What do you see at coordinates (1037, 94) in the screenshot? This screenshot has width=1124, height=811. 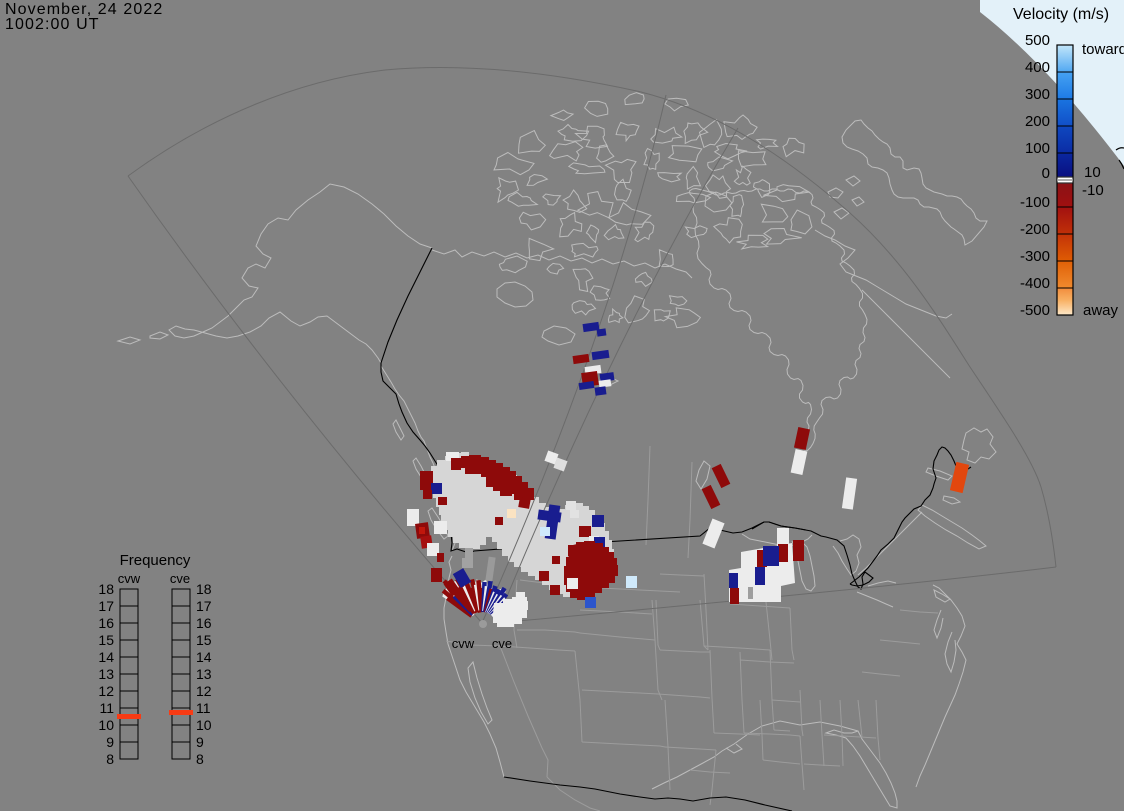 I see `svg-text: 300` at bounding box center [1037, 94].